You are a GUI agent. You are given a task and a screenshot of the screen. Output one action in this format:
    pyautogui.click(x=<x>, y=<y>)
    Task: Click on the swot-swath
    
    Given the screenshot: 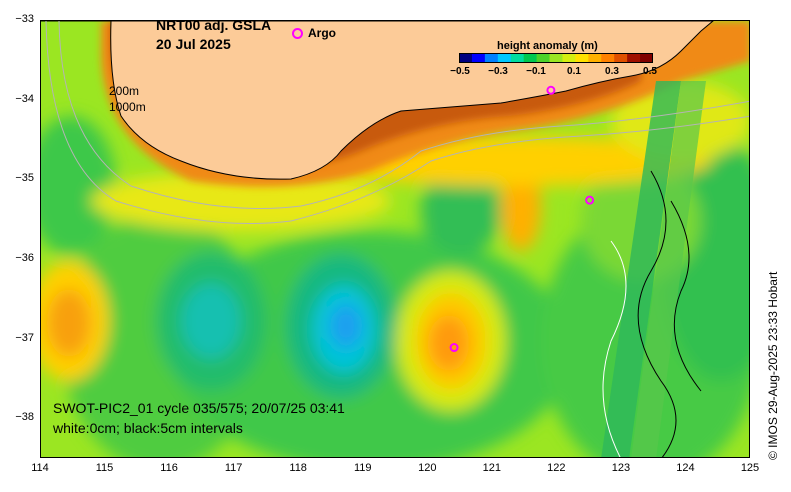 What is the action you would take?
    pyautogui.click(x=641, y=269)
    